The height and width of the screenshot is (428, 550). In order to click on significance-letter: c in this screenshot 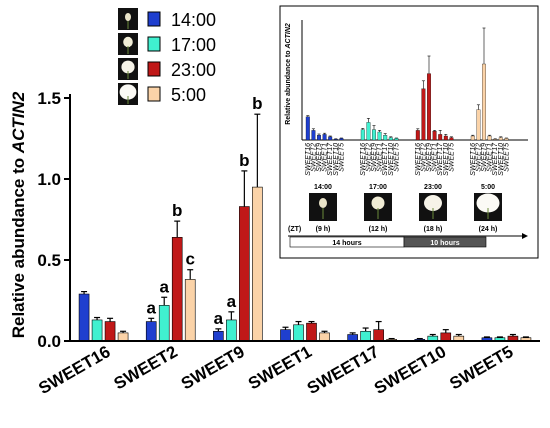, I will do `click(189, 259)`.